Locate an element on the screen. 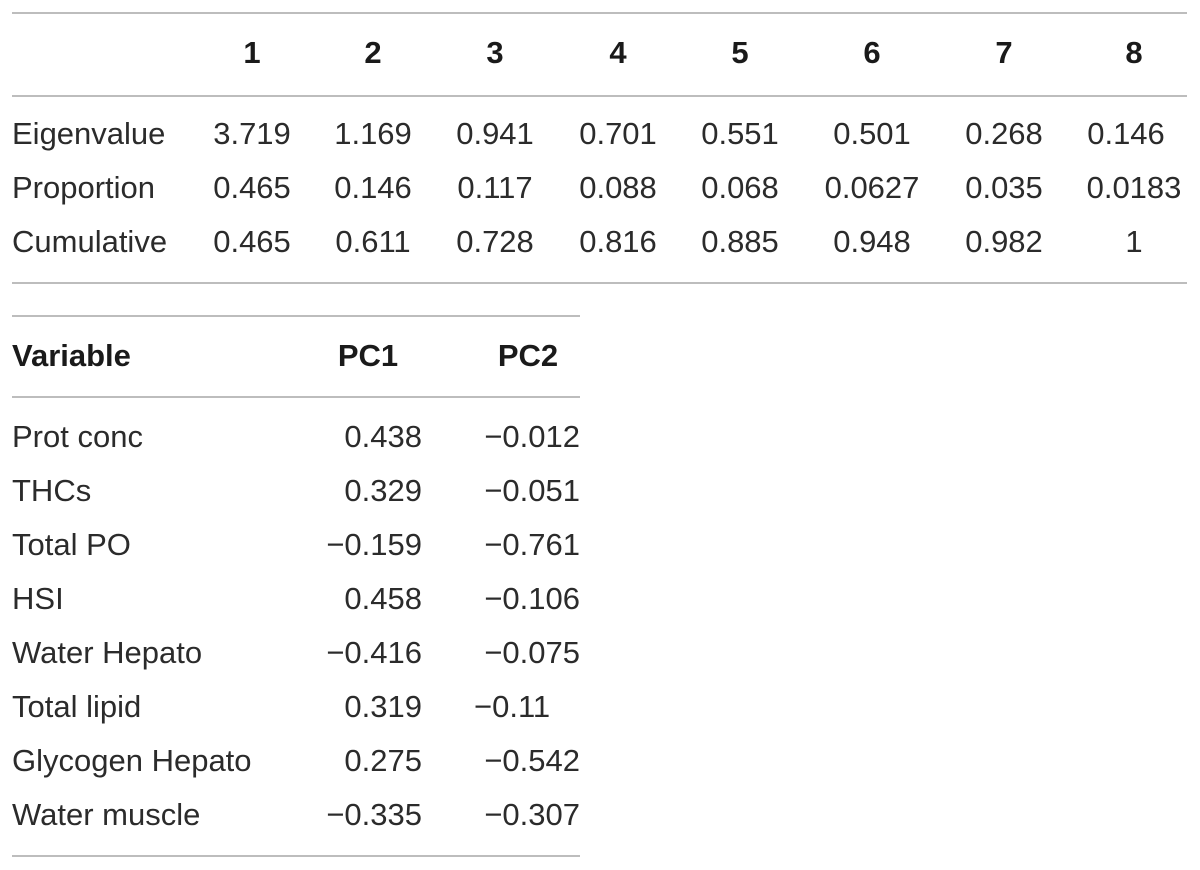 This screenshot has height=870, width=1200. table-cell: 0.268 is located at coordinates (1004, 133).